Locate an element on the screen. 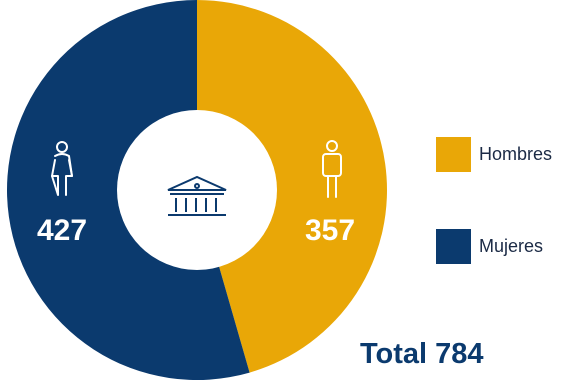 The width and height of the screenshot is (567, 383). bank-building-icon is located at coordinates (197, 195).